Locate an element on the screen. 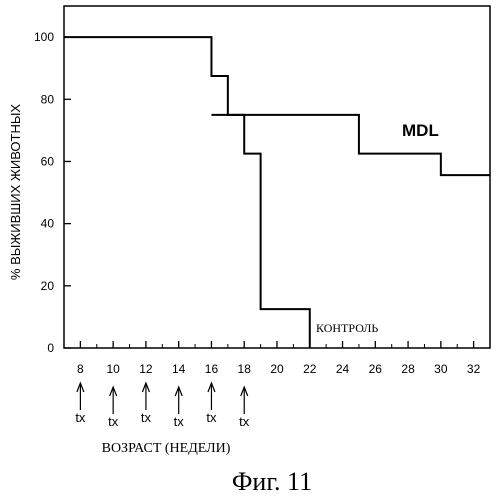  x-tick-label: 12 is located at coordinates (146, 369).